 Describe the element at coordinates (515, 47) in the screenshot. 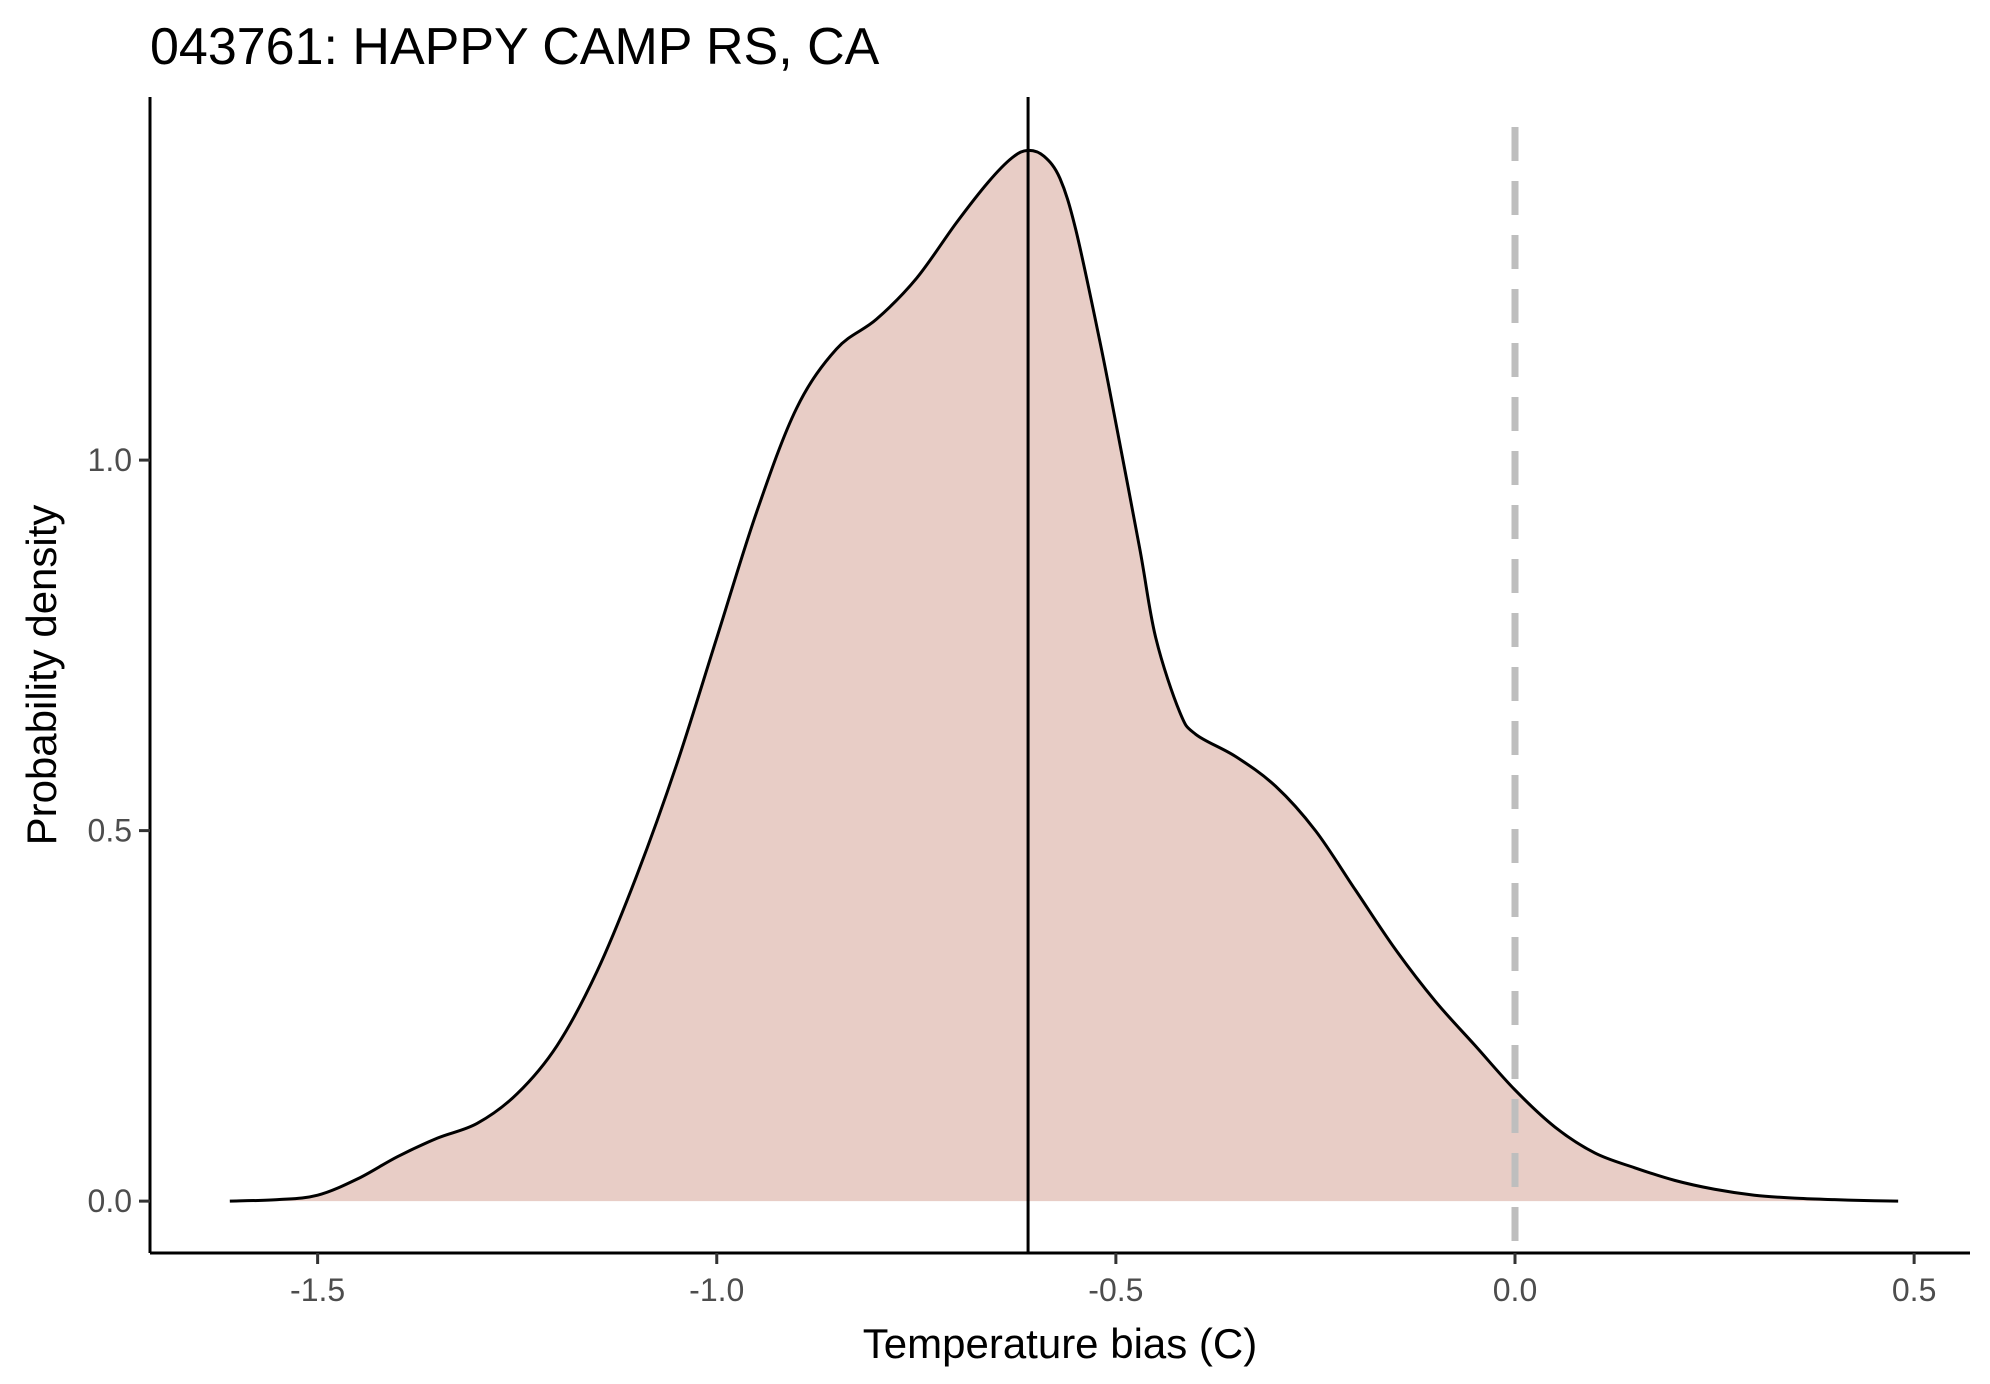

I see `chart-title: 043761: HAPPY CAMP RS, CA` at that location.